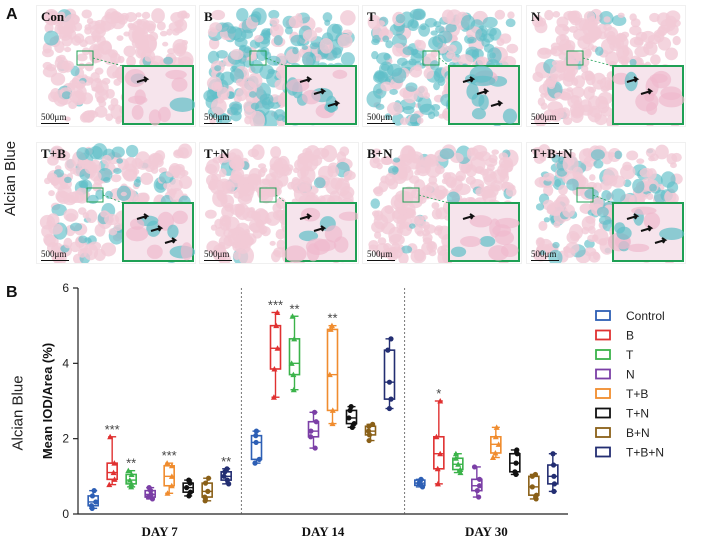  I want to click on legend-label: T, so click(630, 355).